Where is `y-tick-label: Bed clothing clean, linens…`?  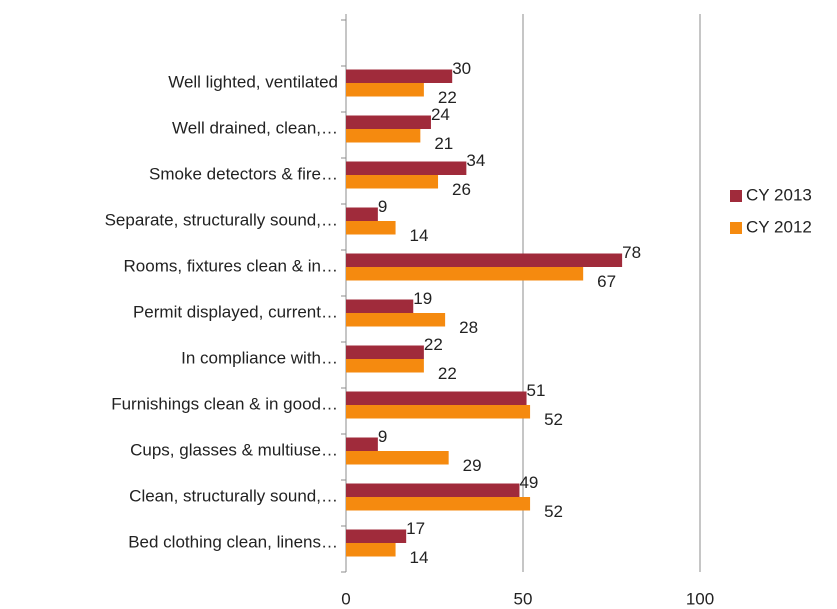 y-tick-label: Bed clothing clean, linens… is located at coordinates (233, 541).